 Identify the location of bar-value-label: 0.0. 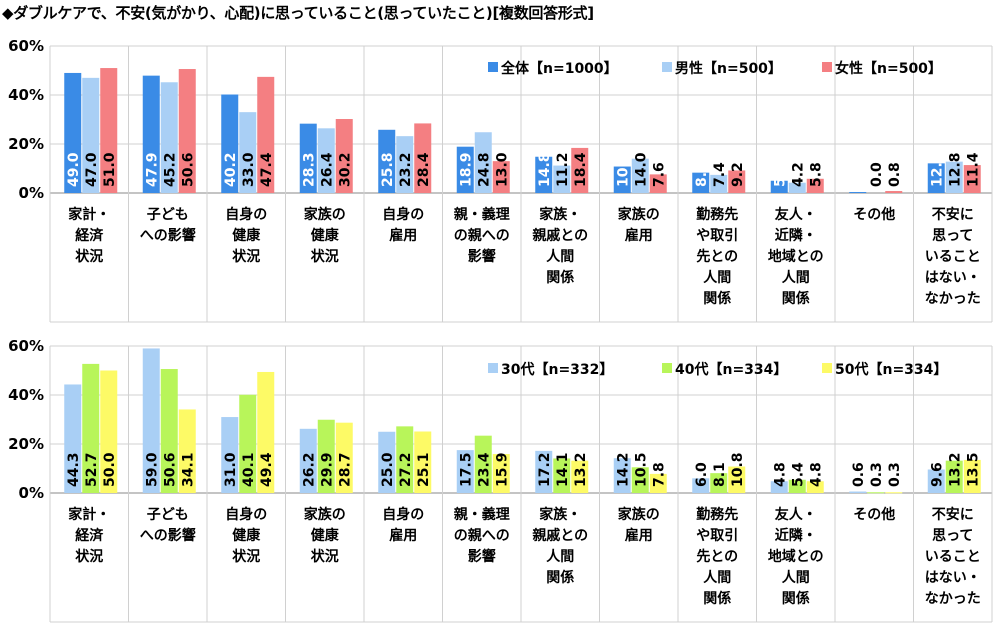
(877, 174).